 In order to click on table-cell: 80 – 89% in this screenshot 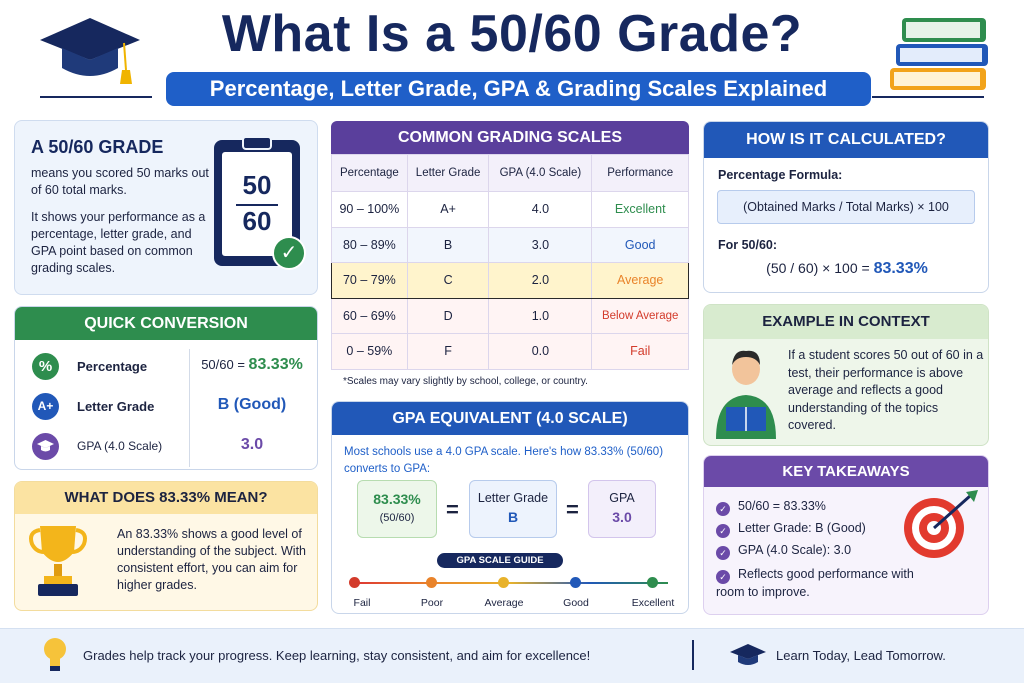, I will do `click(369, 244)`.